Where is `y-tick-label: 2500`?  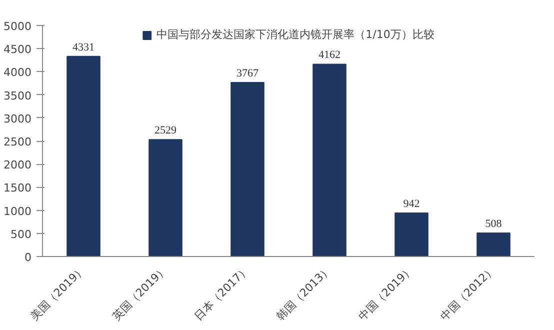 y-tick-label: 2500 is located at coordinates (18, 142).